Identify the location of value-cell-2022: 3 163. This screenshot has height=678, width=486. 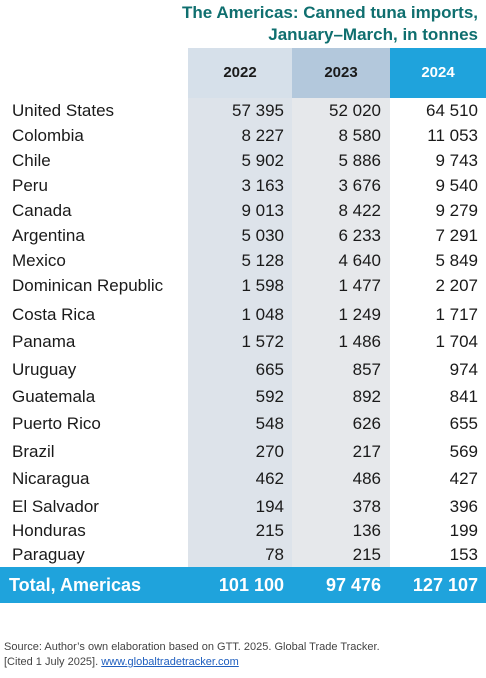
(262, 185).